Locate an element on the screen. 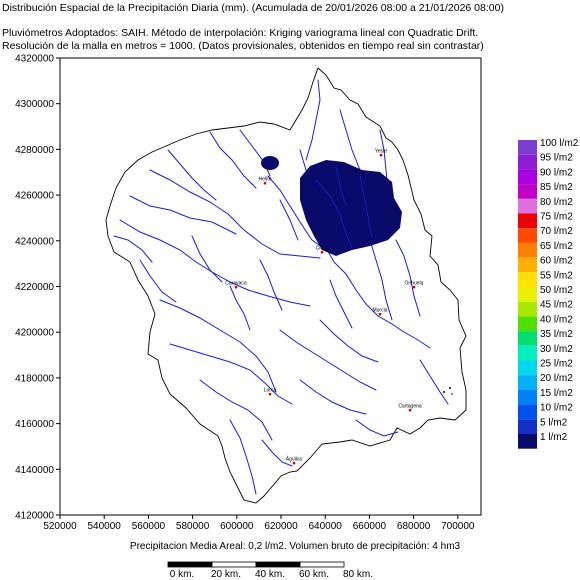  x-tick-label: 620000 is located at coordinates (281, 526).